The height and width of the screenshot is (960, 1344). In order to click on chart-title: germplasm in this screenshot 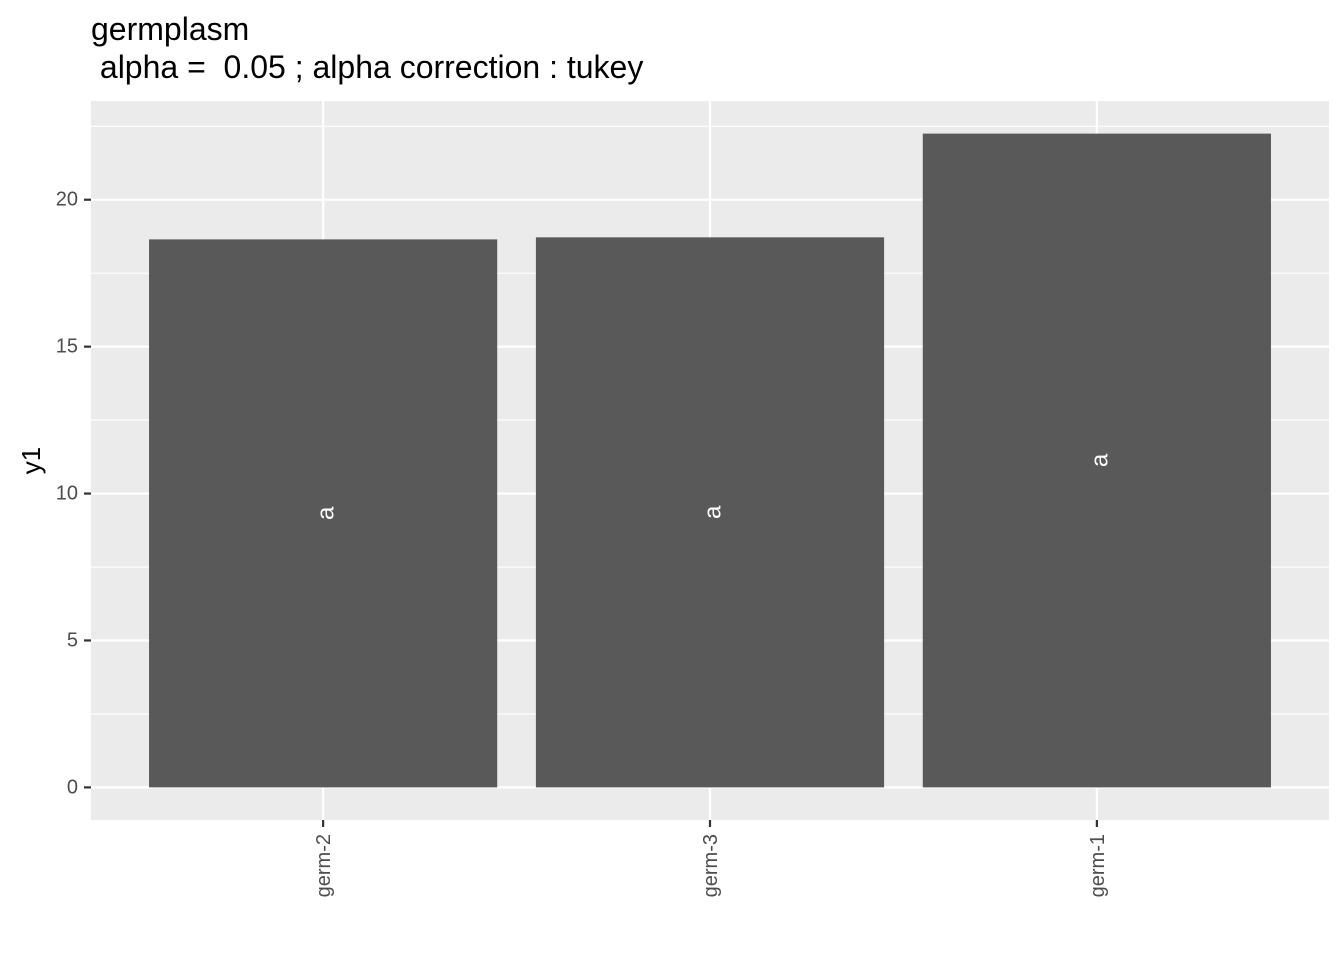, I will do `click(170, 29)`.